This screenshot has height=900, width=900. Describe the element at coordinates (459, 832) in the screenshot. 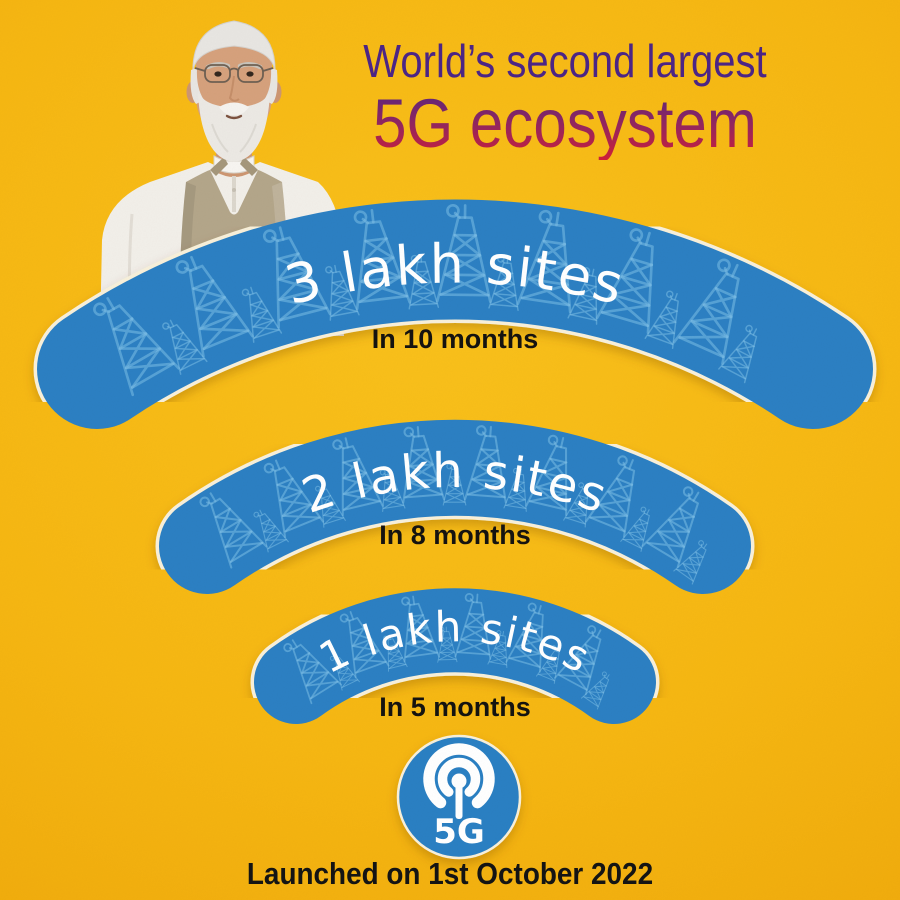

I see `5g-logo-label: 5G` at that location.